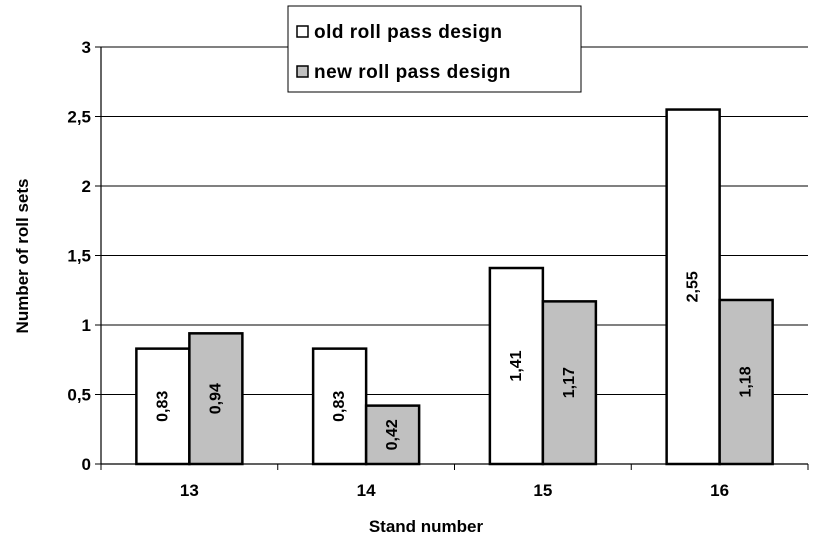 This screenshot has height=539, width=823. I want to click on x-tick-label: 13, so click(189, 490).